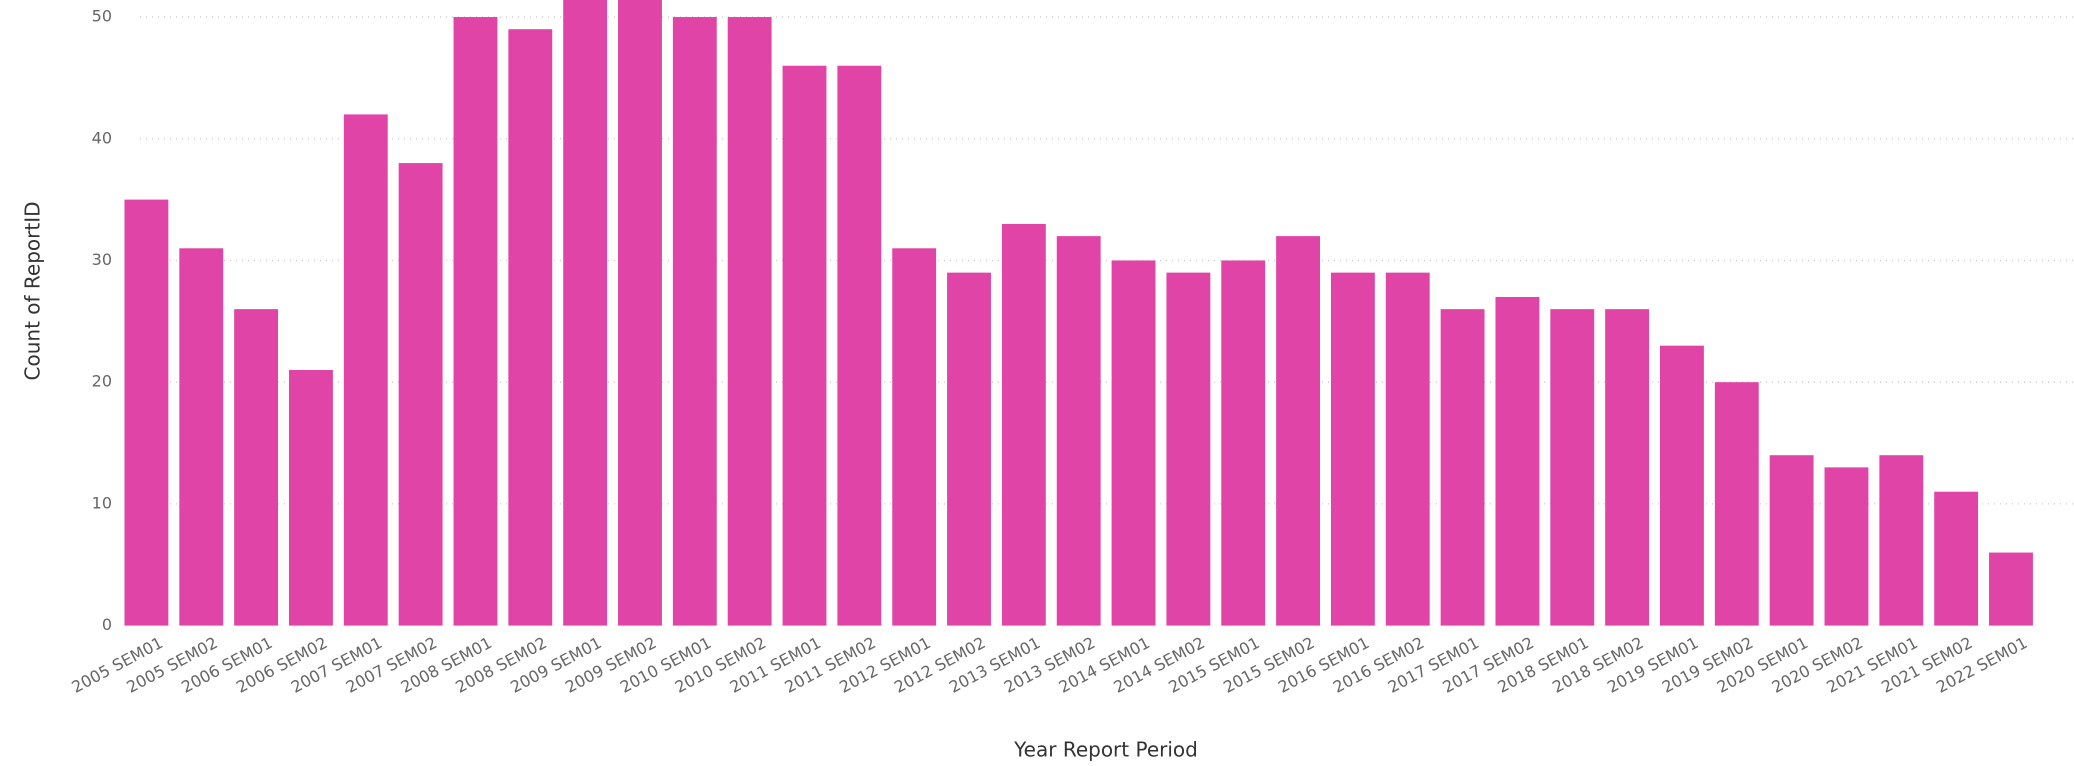 The height and width of the screenshot is (766, 2074). I want to click on y-tick-label: 50, so click(102, 16).